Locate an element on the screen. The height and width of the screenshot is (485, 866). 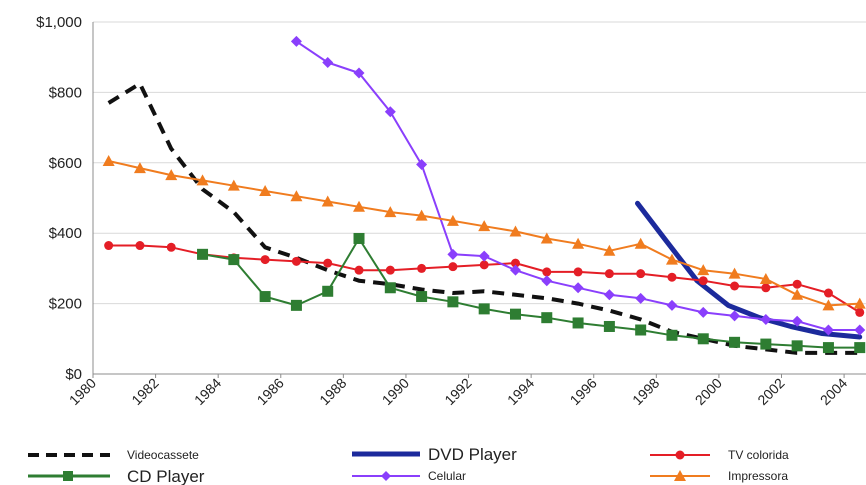
legend-marker-cd-player is located at coordinates (68, 476).